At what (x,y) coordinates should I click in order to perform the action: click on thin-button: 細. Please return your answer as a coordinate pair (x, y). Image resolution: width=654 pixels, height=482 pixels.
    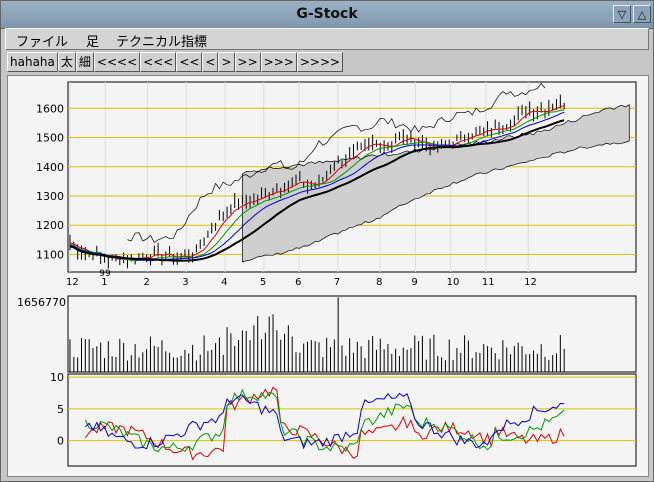
    Looking at the image, I should click on (84, 62).